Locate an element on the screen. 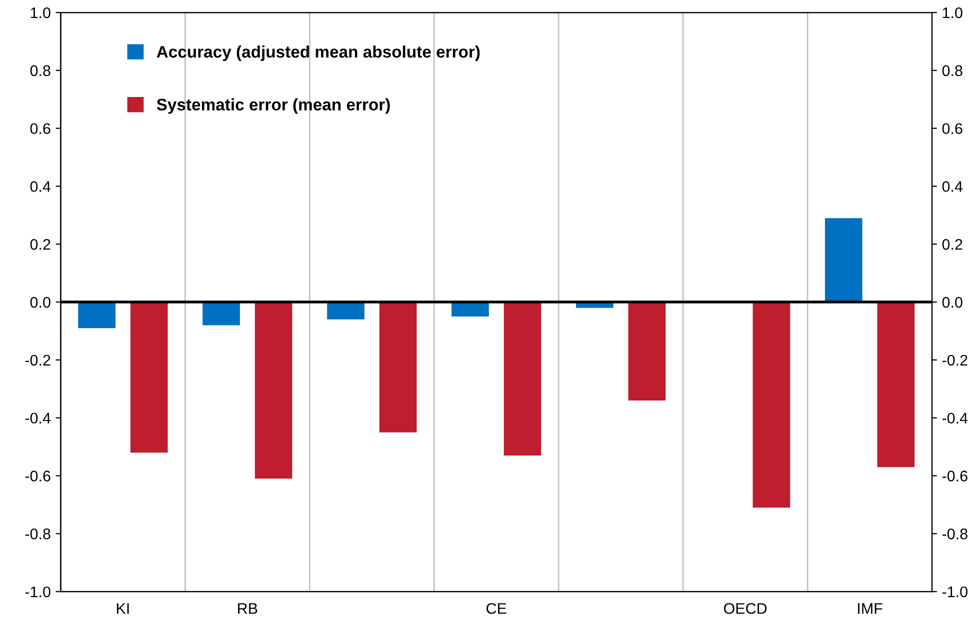 The height and width of the screenshot is (626, 979). y-tick-label: 0.2 is located at coordinates (40, 244).